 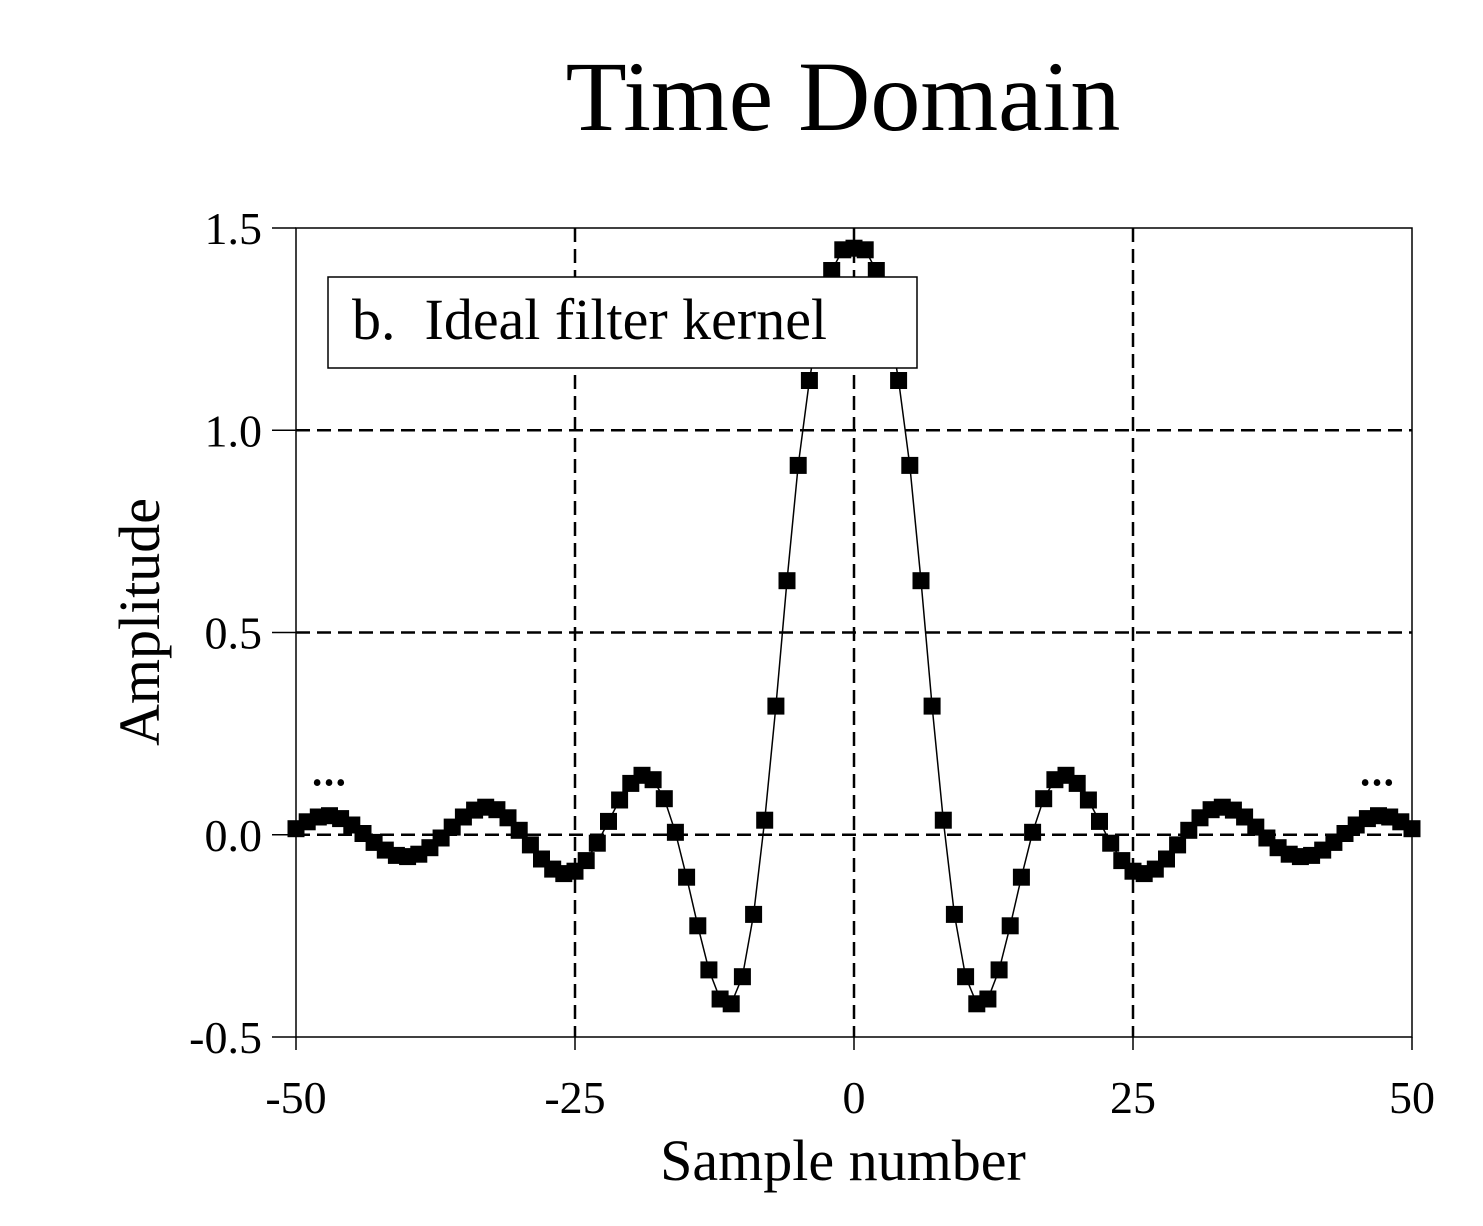 I want to click on y-tick-label: -0.5, so click(x=225, y=1037).